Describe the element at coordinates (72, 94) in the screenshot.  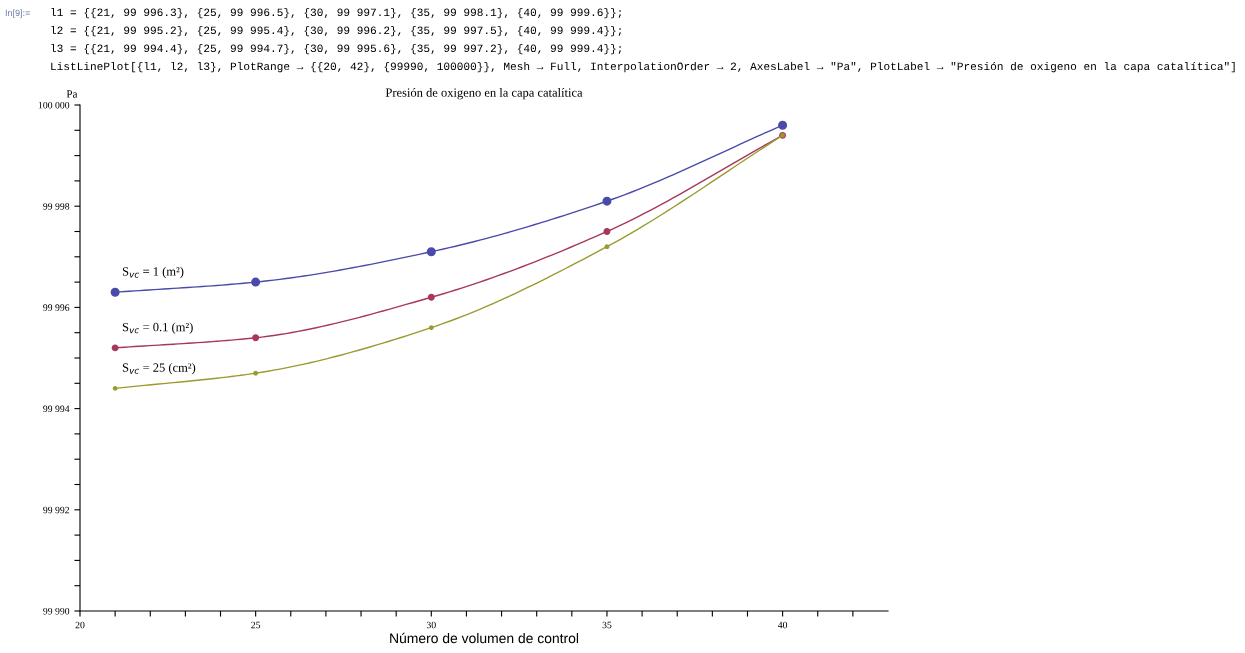
I see `y-axis-title: Pa` at that location.